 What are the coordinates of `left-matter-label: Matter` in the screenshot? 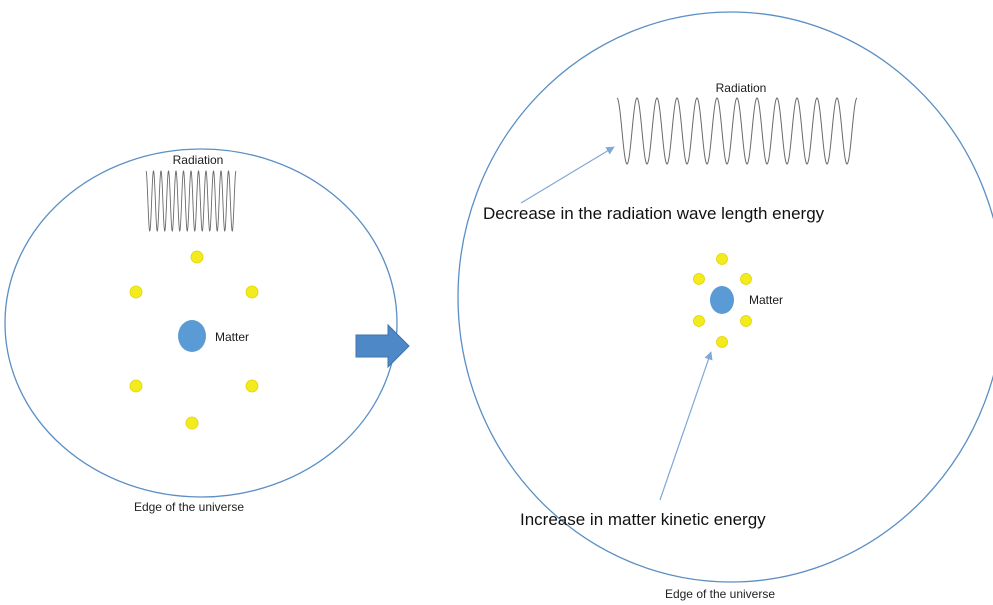 It's located at (232, 337).